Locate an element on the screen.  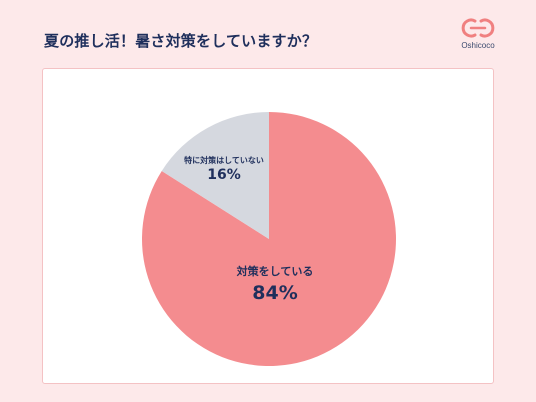
pie-slice-no-measures is located at coordinates (215, 175).